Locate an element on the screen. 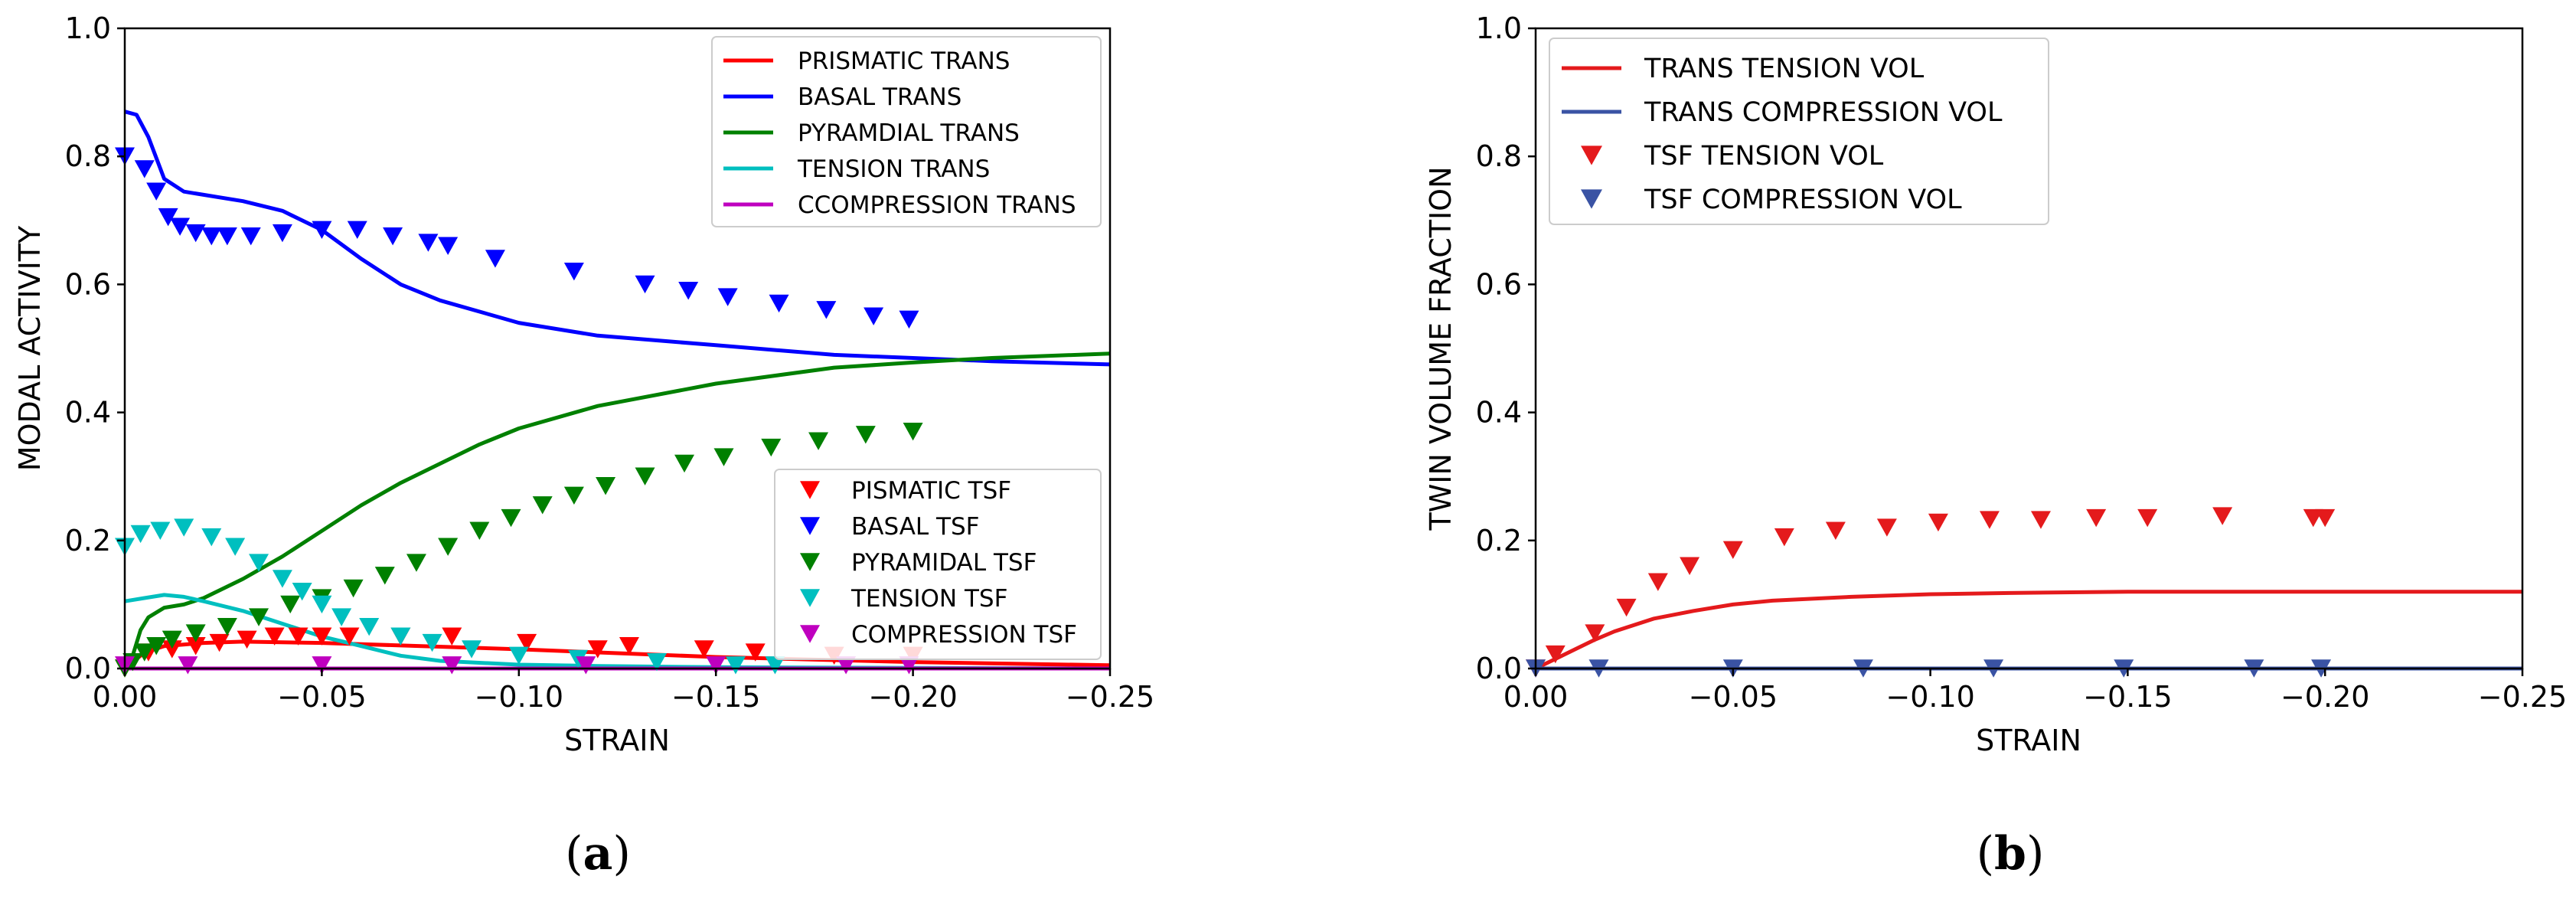 The width and height of the screenshot is (2576, 899). panel-a-x-tick-label: −0.25 is located at coordinates (1110, 697).